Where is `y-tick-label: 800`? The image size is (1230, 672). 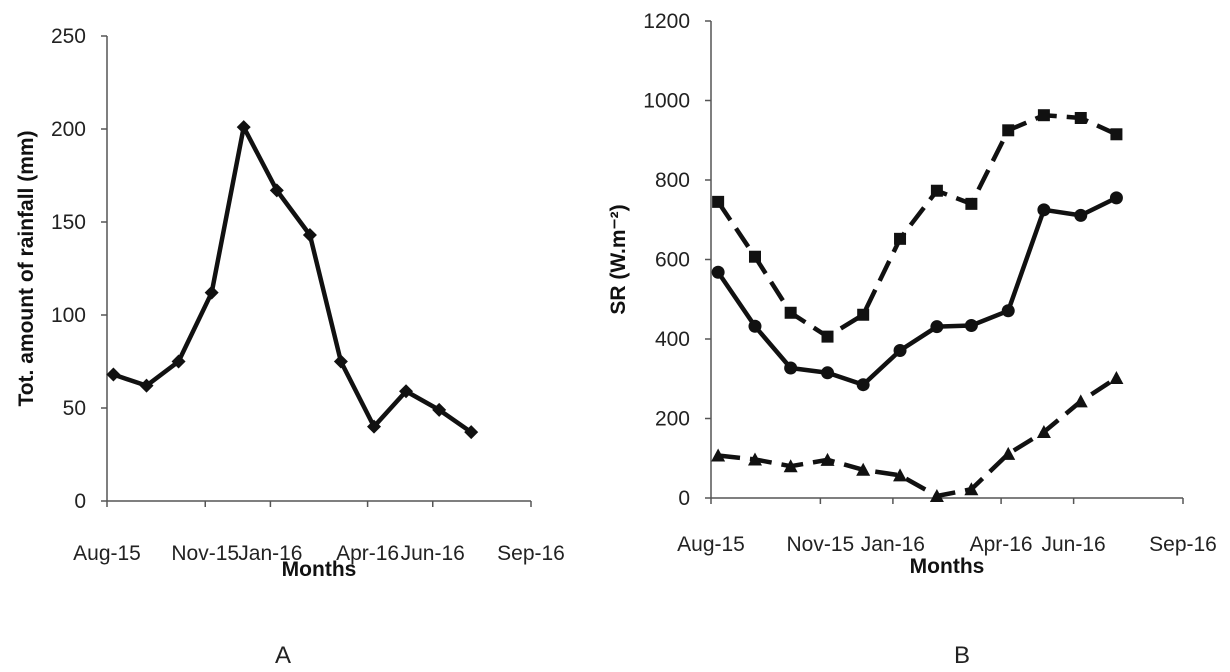 y-tick-label: 800 is located at coordinates (672, 180).